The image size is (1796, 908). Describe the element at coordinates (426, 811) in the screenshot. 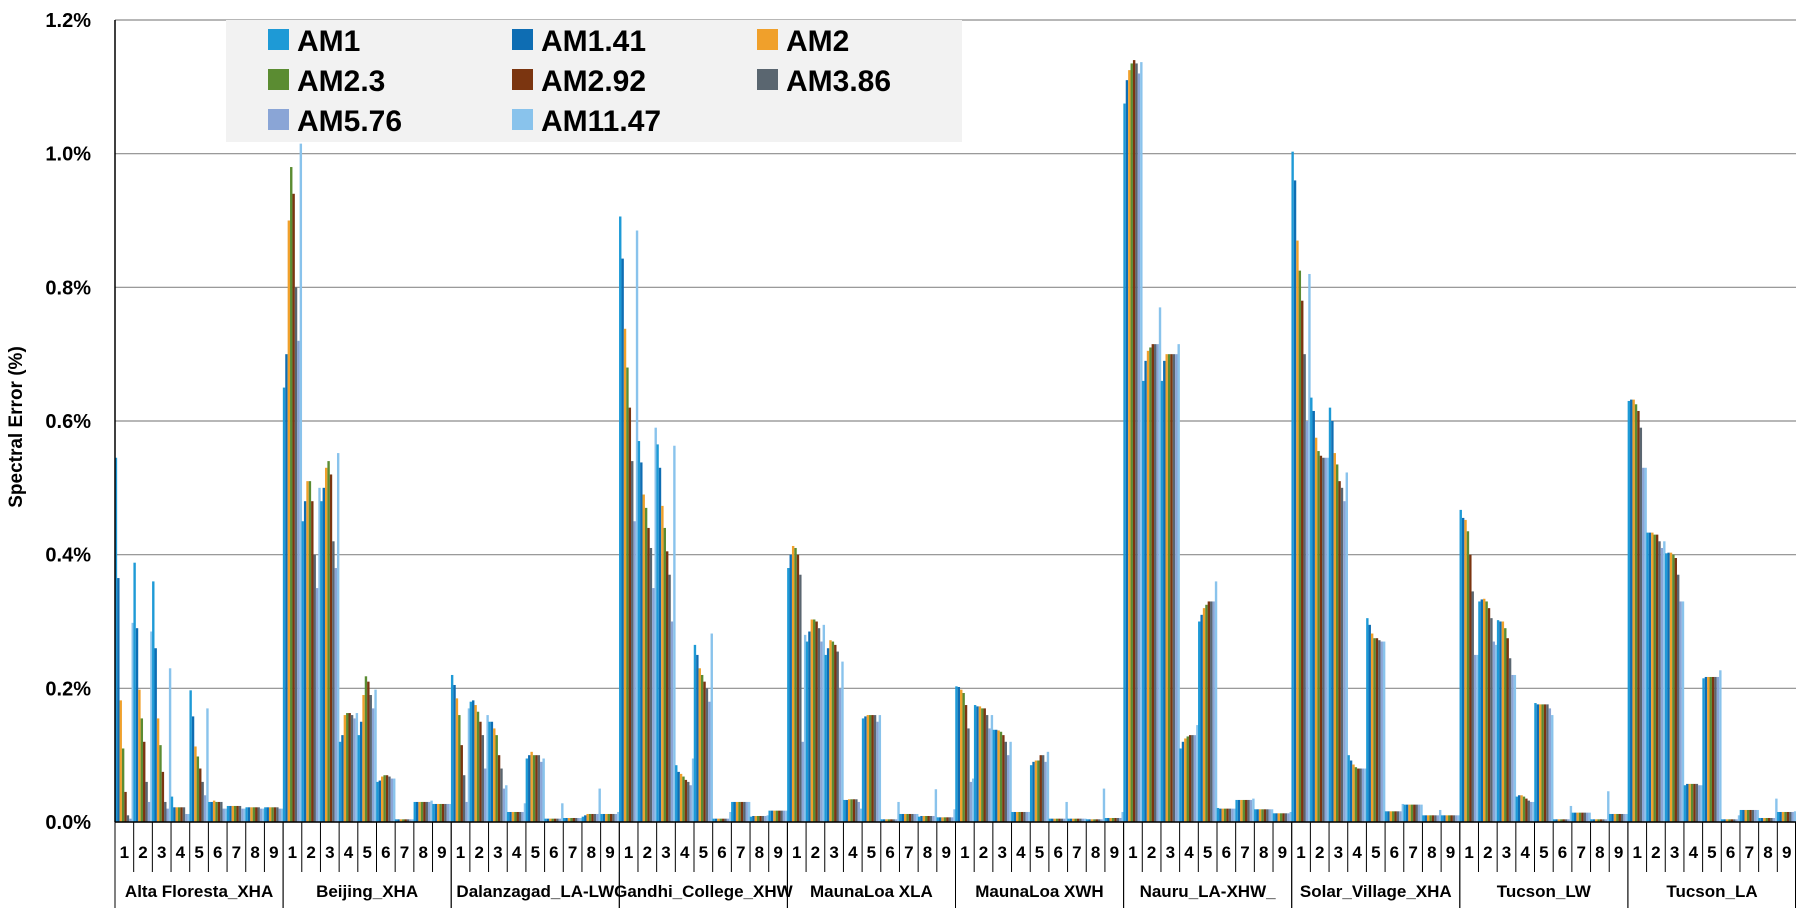

I see `bar-am3-86-g2-c8` at that location.